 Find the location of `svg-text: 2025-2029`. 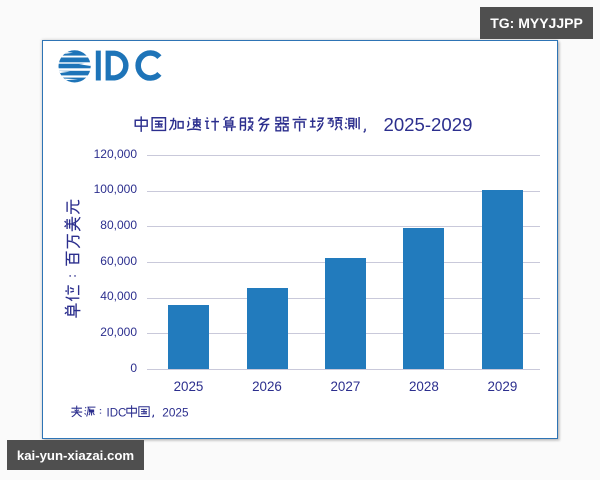

svg-text: 2025-2029 is located at coordinates (428, 124).